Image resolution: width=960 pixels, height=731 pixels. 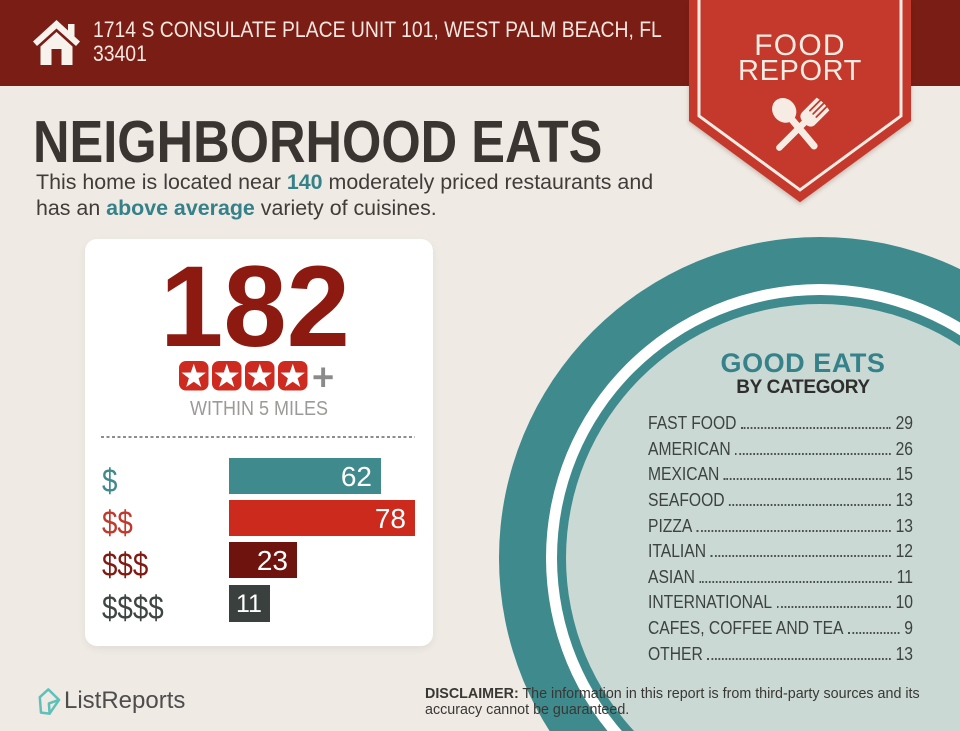 I want to click on svg-text: REPORT, so click(x=800, y=71).